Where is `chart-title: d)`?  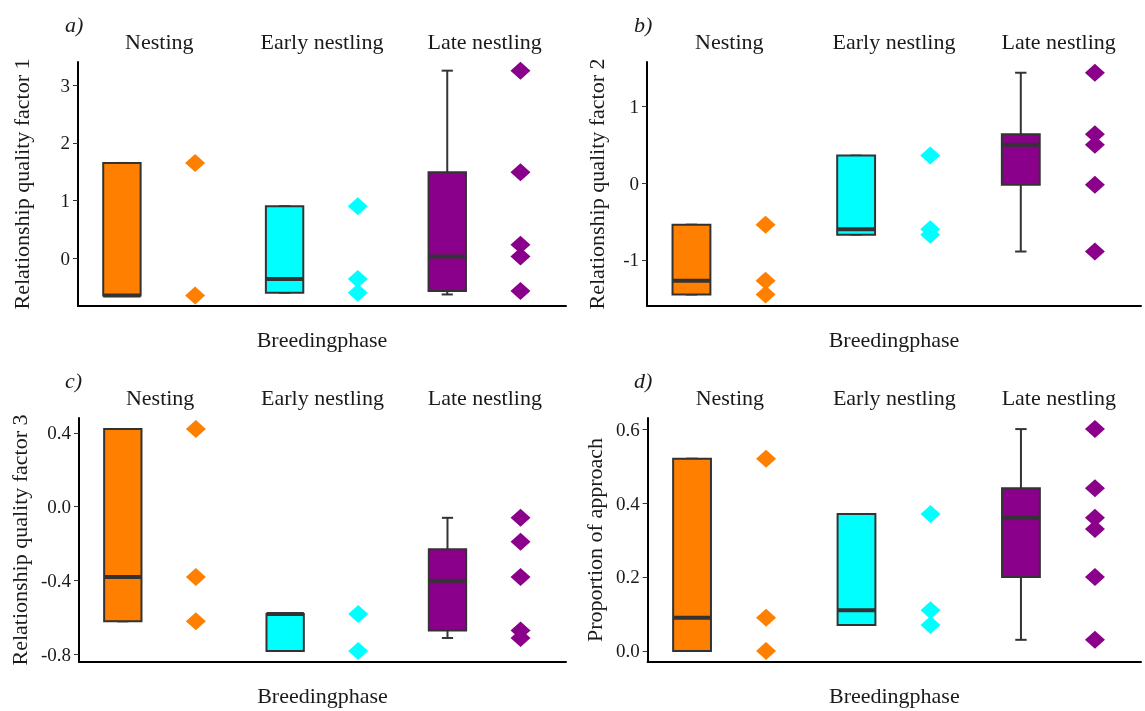
chart-title: d) is located at coordinates (643, 380).